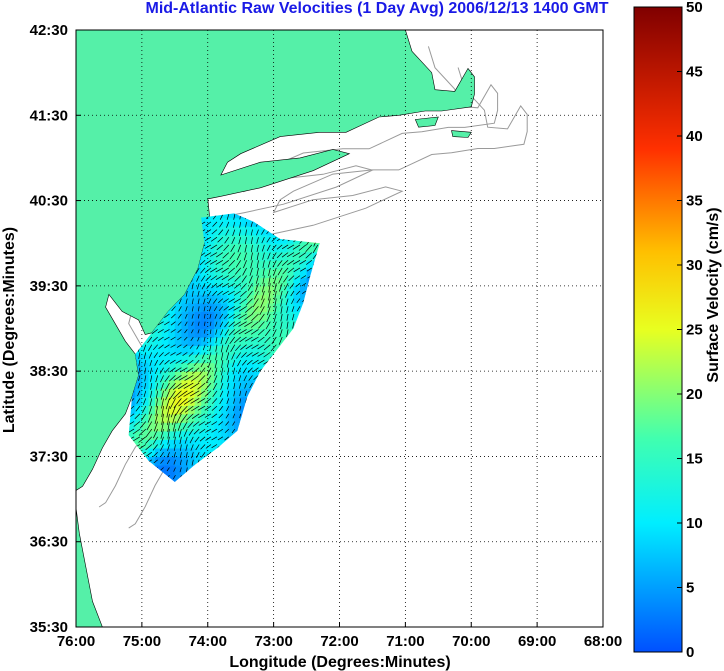 This screenshot has width=724, height=671. Describe the element at coordinates (49, 456) in the screenshot. I see `y-tick-label: 37:30` at that location.